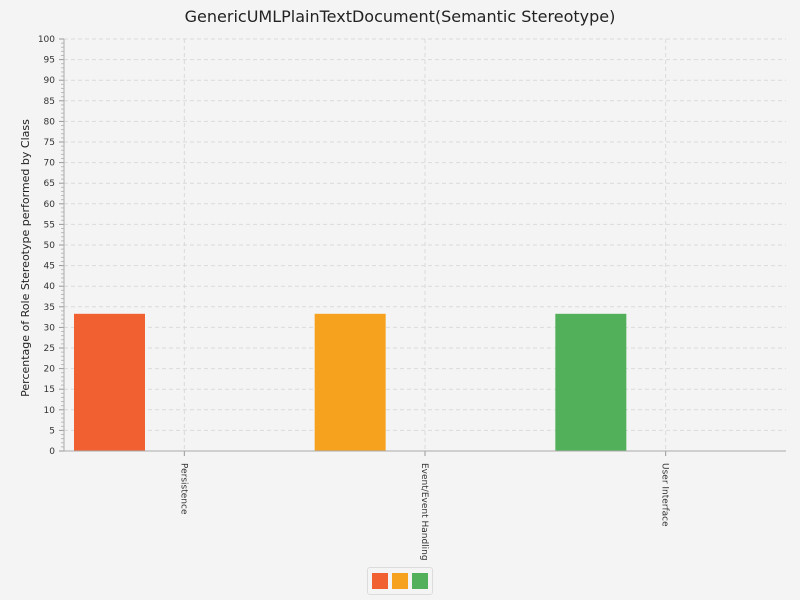 Image resolution: width=800 pixels, height=600 pixels. What do you see at coordinates (52, 431) in the screenshot?
I see `y-tick-label: 5` at bounding box center [52, 431].